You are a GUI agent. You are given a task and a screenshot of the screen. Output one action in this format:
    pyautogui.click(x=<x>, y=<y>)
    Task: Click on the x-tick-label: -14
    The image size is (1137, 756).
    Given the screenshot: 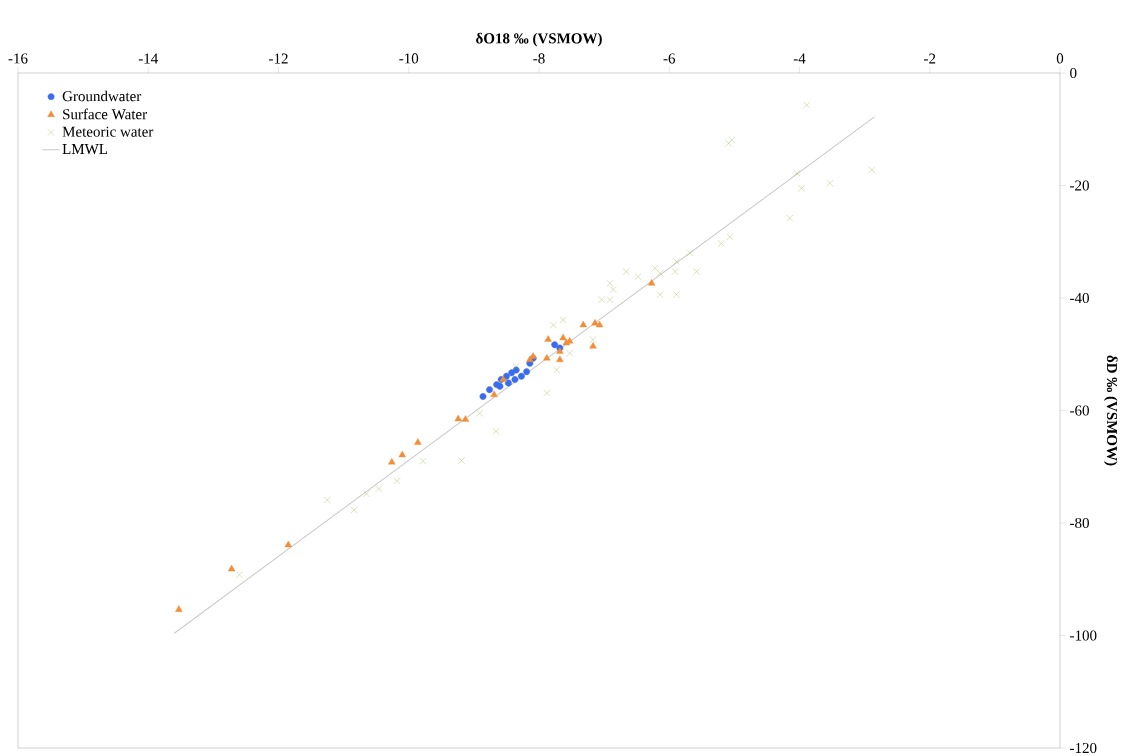 What is the action you would take?
    pyautogui.click(x=148, y=58)
    